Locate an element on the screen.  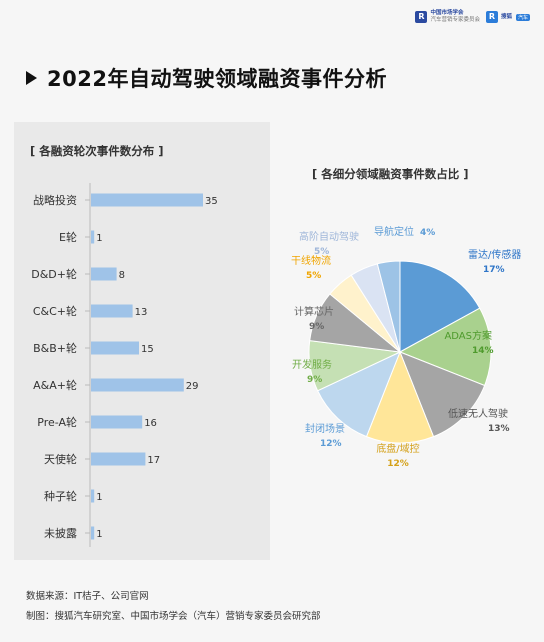
pie-slice-label: 开发服务 is located at coordinates (312, 364).